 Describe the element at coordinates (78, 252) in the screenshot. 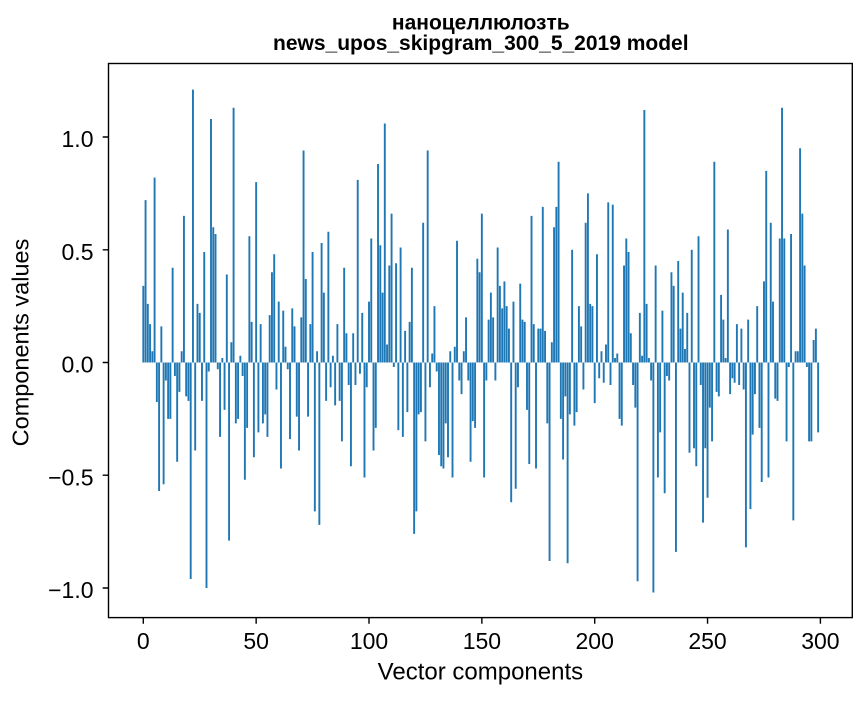

I see `svg-text: 0.5` at that location.